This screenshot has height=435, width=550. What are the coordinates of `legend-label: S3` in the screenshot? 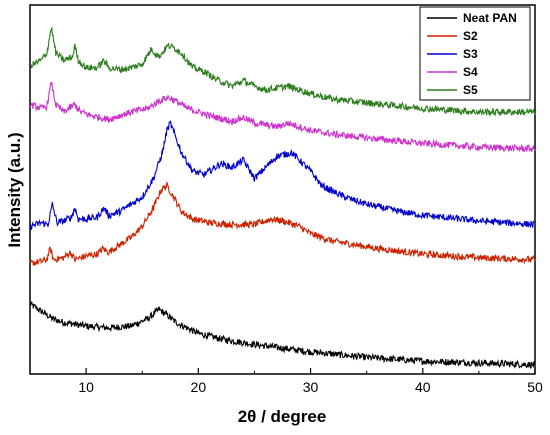 It's located at (470, 54).